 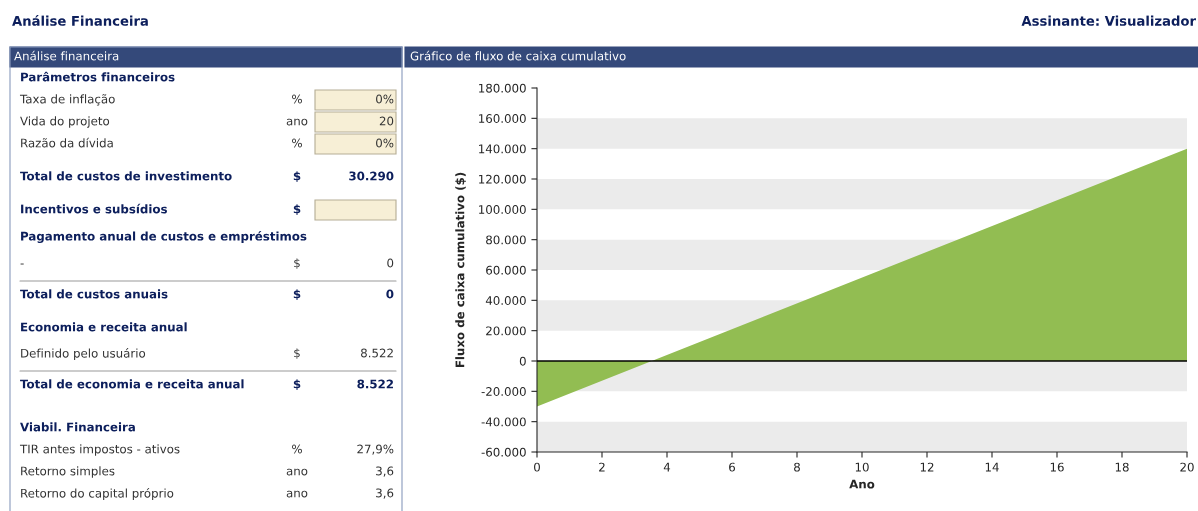 What do you see at coordinates (503, 422) in the screenshot?
I see `y-tick-label: -40.000` at bounding box center [503, 422].